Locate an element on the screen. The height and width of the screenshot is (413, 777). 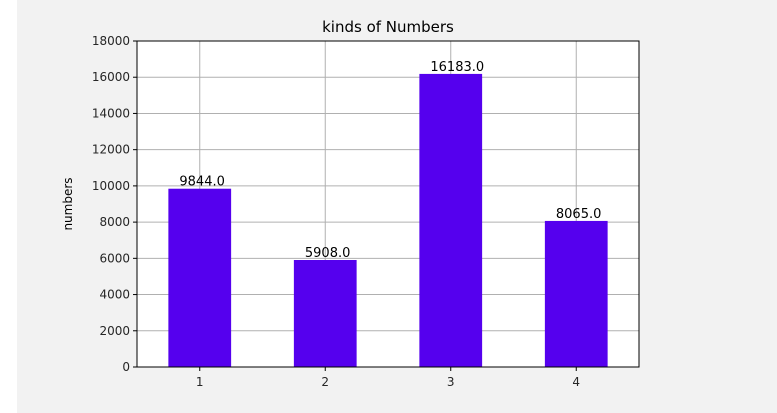
x-tick-label: 2 is located at coordinates (325, 382).